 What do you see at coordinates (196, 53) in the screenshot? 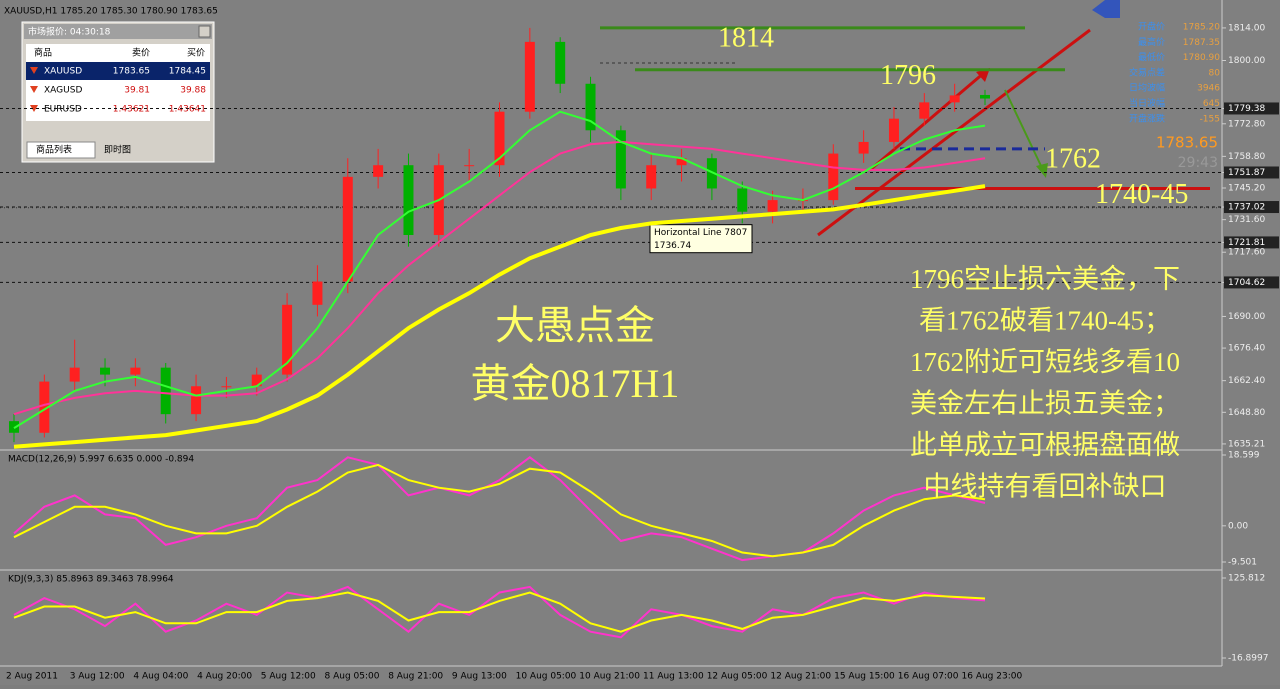
I see `column-header: 买价` at bounding box center [196, 53].